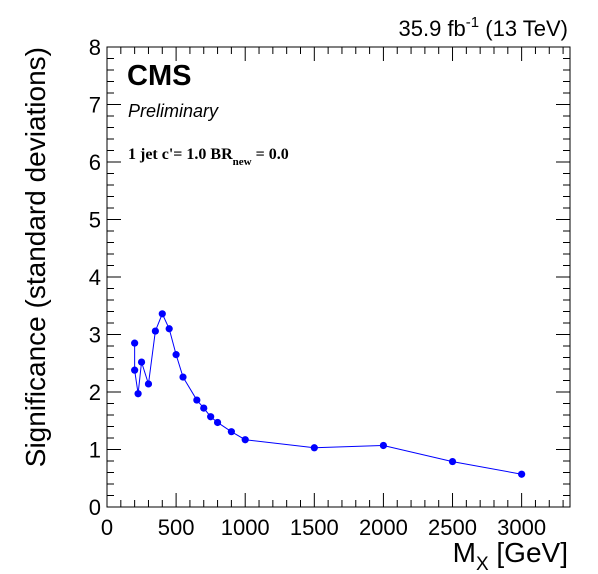  What do you see at coordinates (452, 527) in the screenshot?
I see `x-tick-label: 2500` at bounding box center [452, 527].